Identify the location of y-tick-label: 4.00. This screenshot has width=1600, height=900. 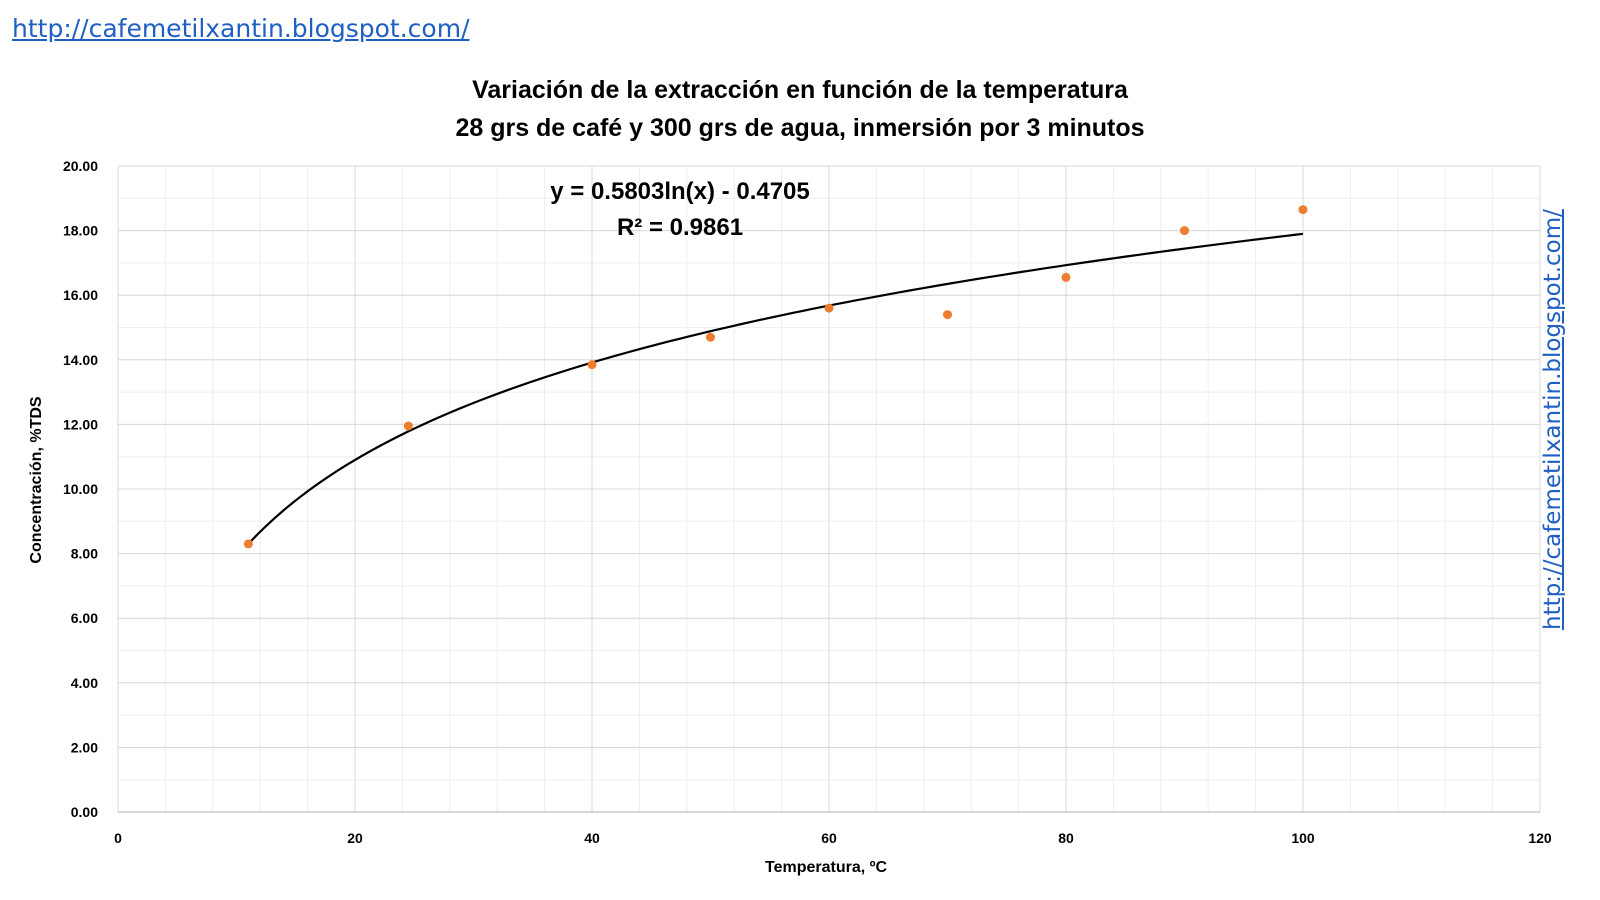
(84, 683).